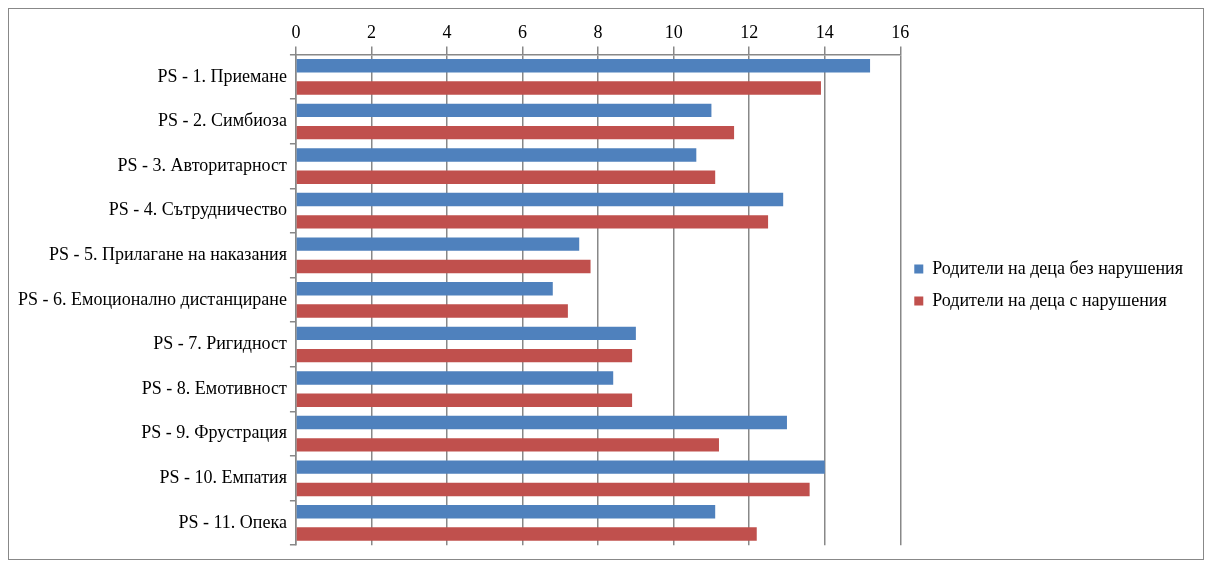  I want to click on y-tick-label: PS - 9. Фрустрация, so click(214, 432).